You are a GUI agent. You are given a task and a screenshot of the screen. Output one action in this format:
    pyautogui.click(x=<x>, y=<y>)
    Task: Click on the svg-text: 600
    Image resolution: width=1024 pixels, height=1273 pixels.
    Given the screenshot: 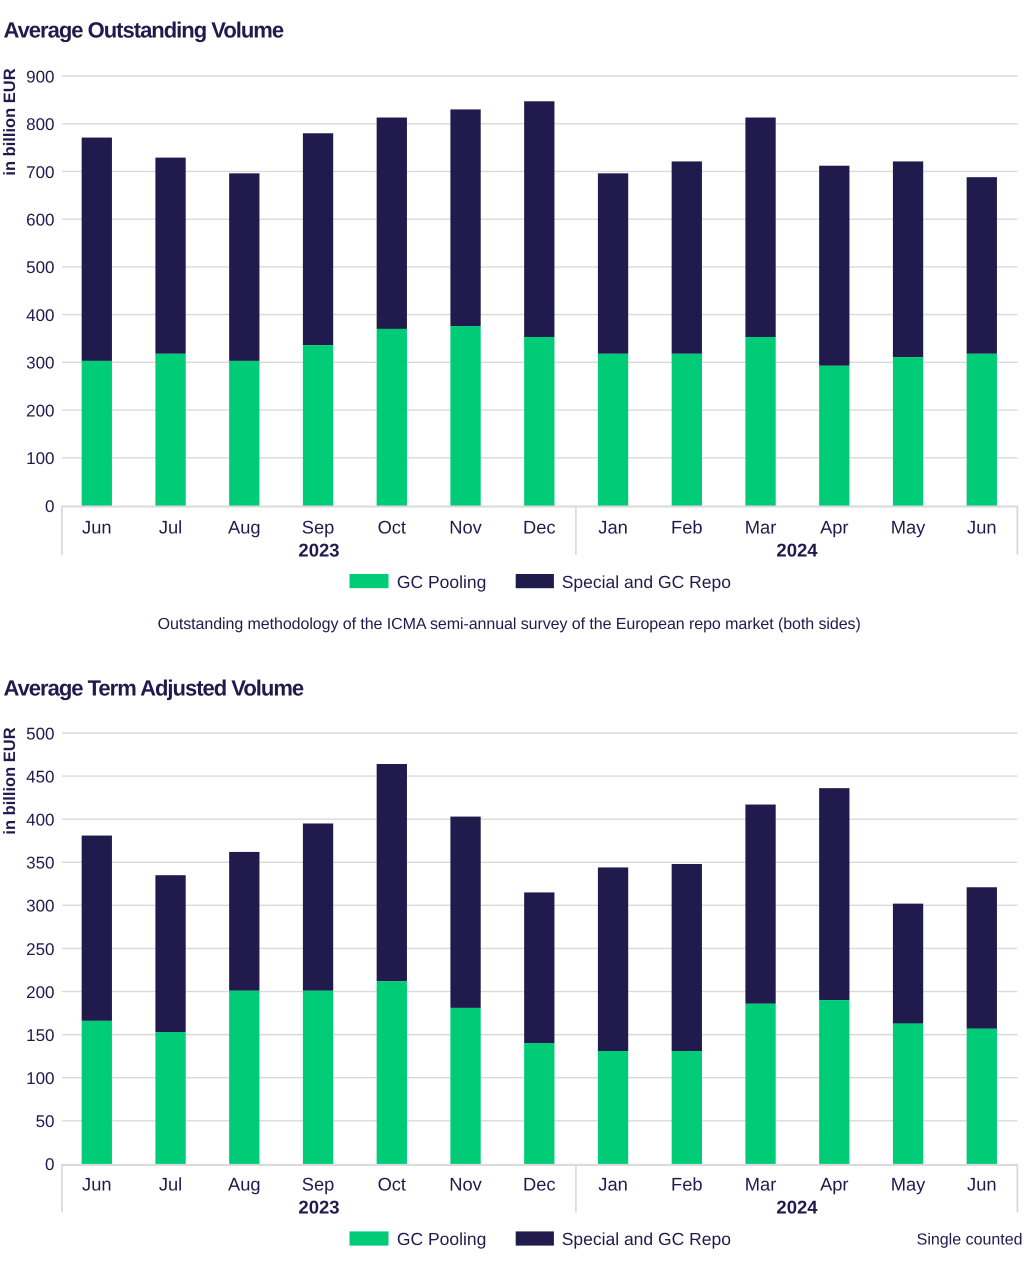 What is the action you would take?
    pyautogui.click(x=40, y=219)
    